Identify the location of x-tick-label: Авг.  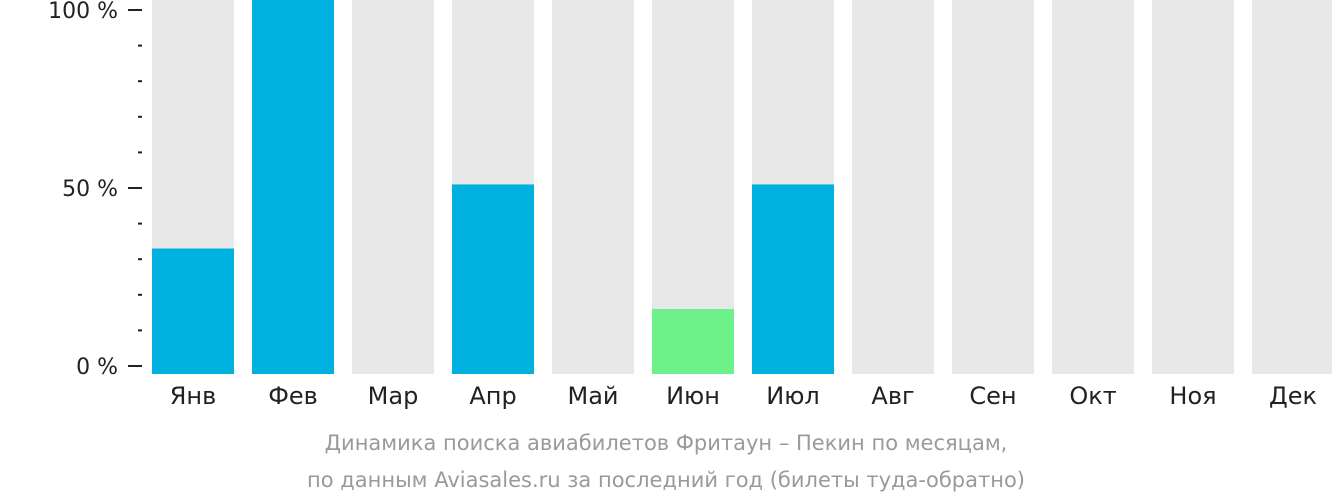
(892, 396).